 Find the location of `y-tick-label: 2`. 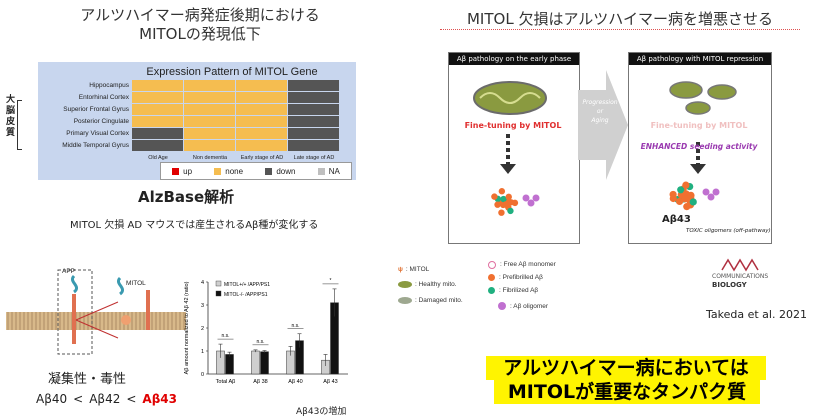

y-tick-label: 2 is located at coordinates (202, 329).